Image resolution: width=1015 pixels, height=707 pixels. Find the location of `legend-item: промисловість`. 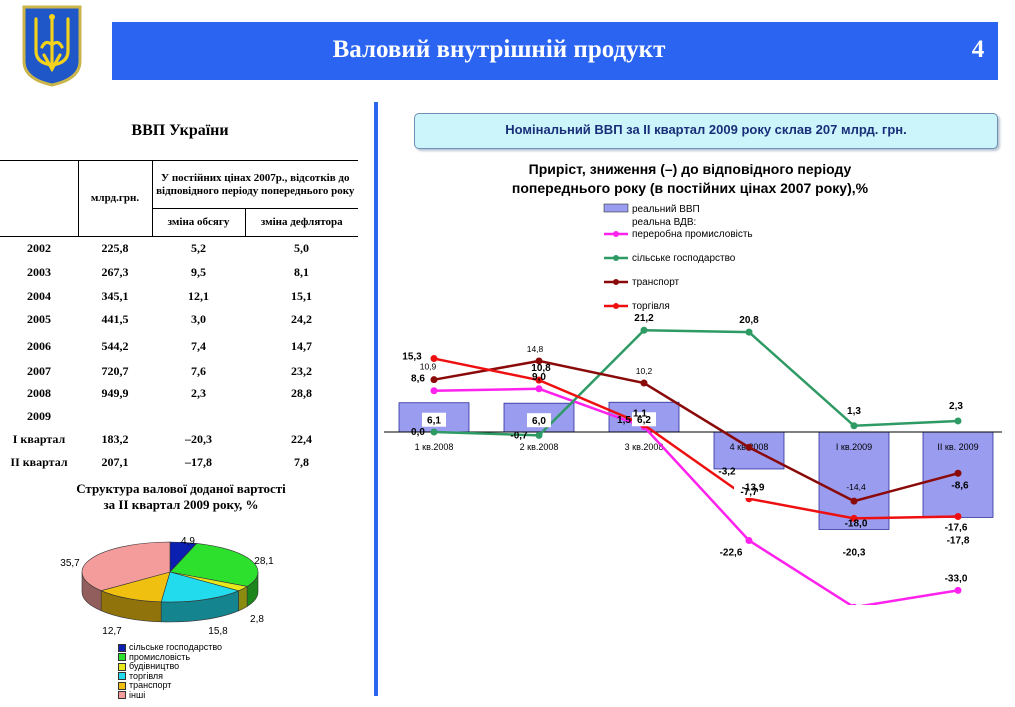

legend-item: промисловість is located at coordinates (170, 657).